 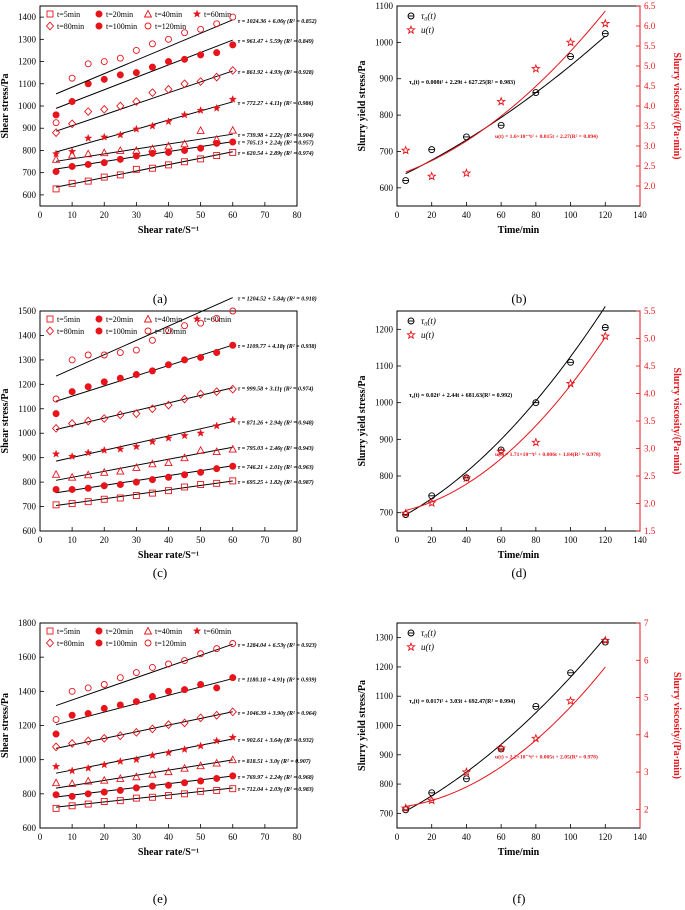 I want to click on y2-tick-label: 4.0, so click(x=650, y=106).